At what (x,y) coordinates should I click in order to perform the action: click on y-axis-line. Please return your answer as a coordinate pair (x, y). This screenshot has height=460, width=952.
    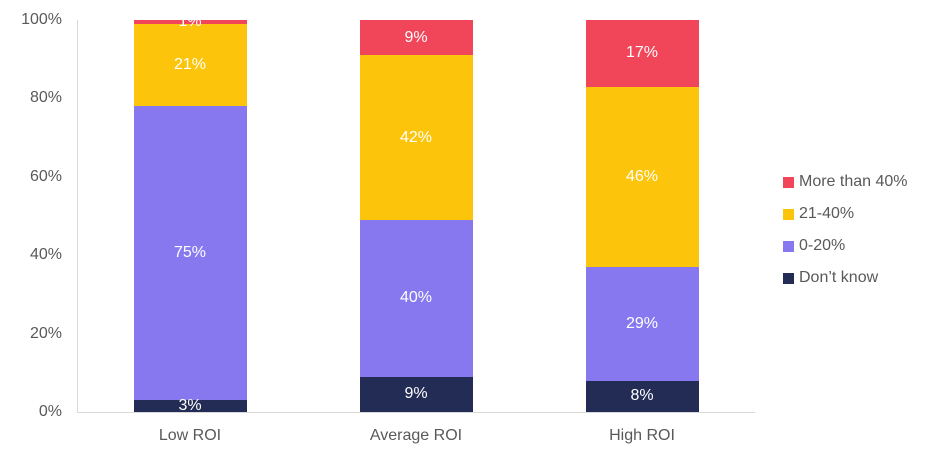
    Looking at the image, I should click on (77, 216).